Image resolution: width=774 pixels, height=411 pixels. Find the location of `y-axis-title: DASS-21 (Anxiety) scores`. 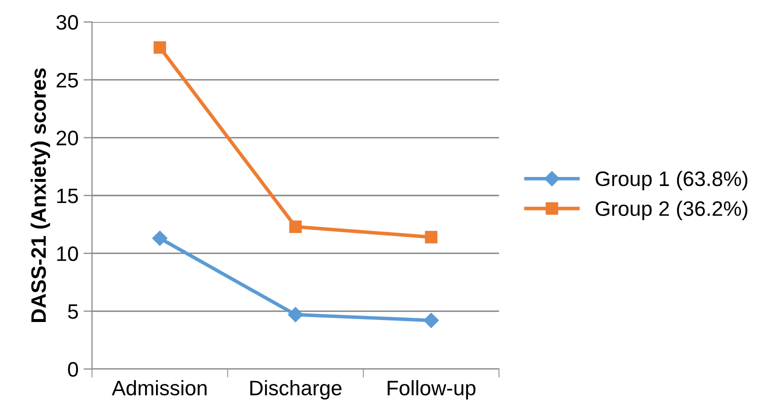

y-axis-title: DASS-21 (Anxiety) scores is located at coordinates (40, 195).